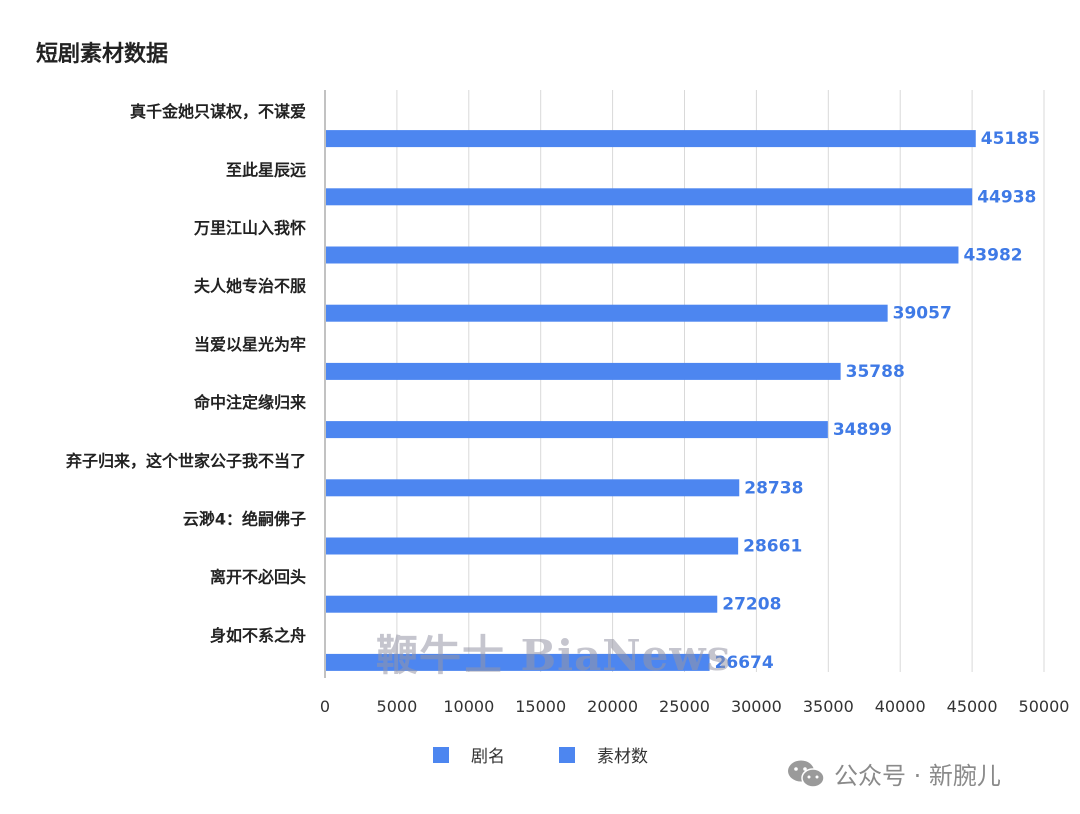  I want to click on x-tick-label: 50000, so click(1044, 706).